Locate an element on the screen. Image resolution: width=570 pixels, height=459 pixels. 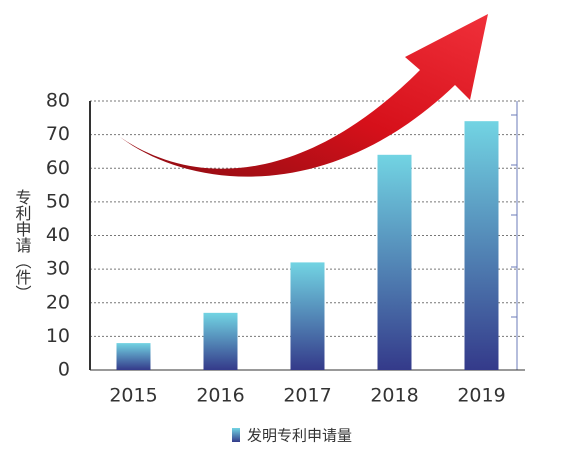
legend-label: 发明专利申请量 is located at coordinates (299, 436).